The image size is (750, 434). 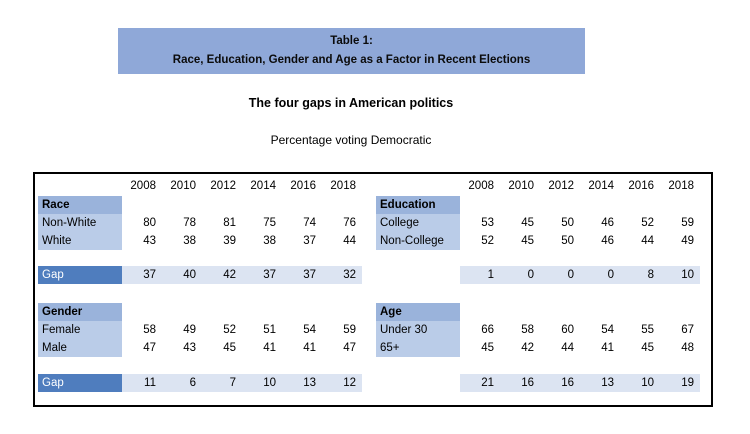 I want to click on gap-value-cell: 8, so click(x=640, y=275).